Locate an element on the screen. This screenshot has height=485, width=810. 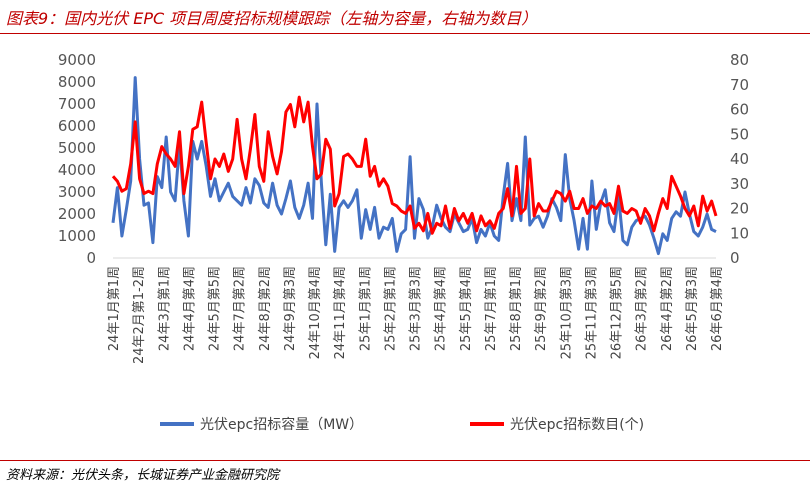
source-note: 资料来源：光伏头条，长城证券产业金融研究院 is located at coordinates (143, 475).